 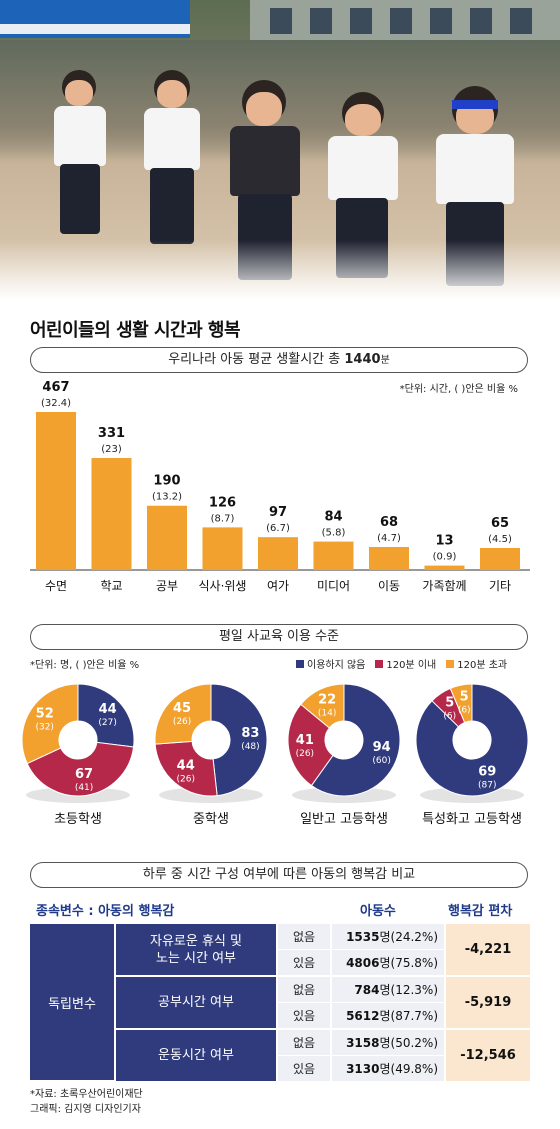 I want to click on value-label: 68, so click(x=389, y=522).